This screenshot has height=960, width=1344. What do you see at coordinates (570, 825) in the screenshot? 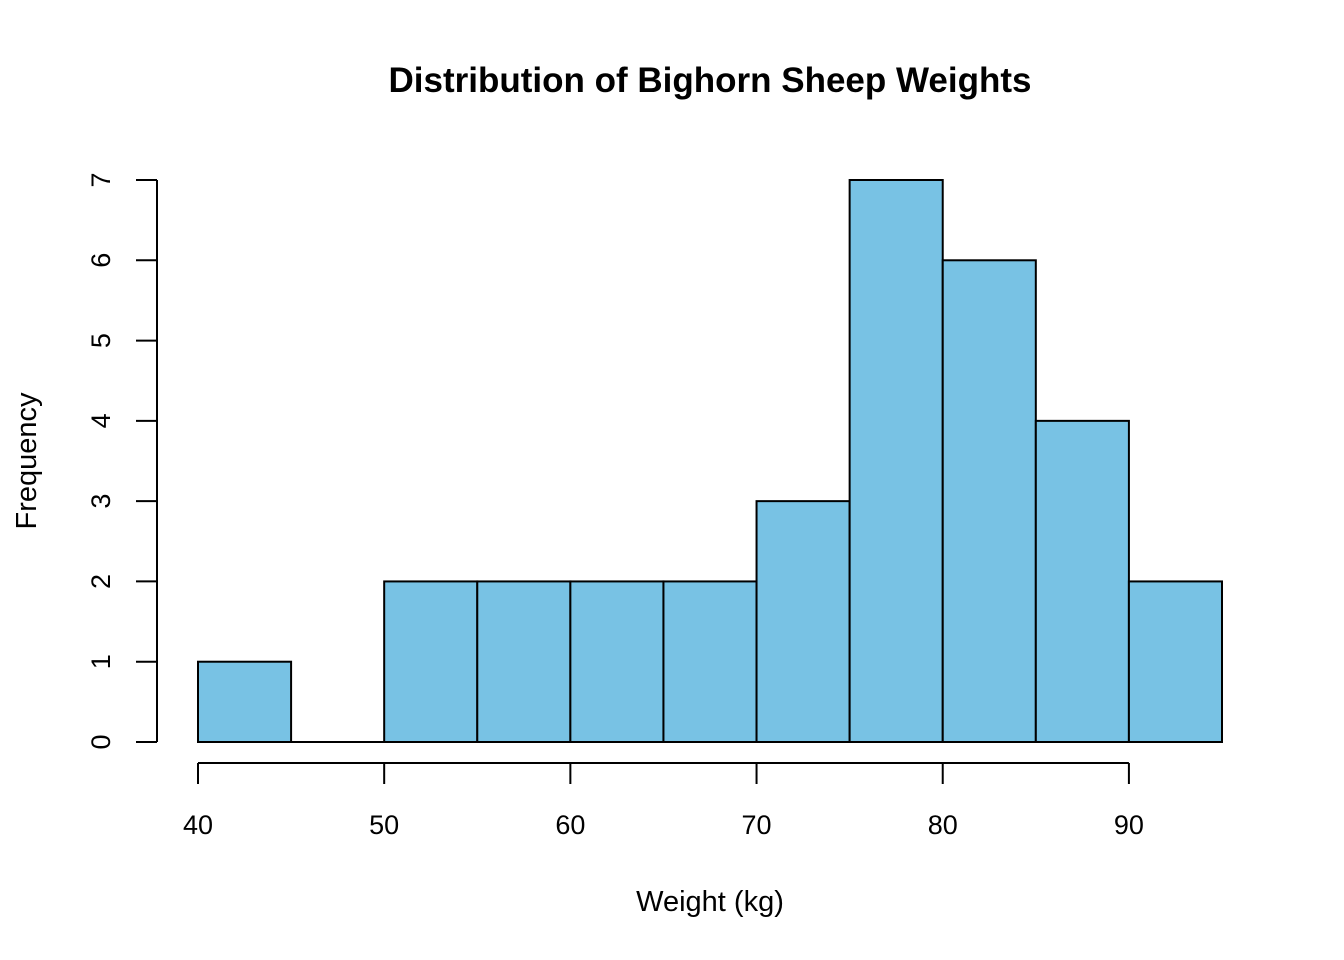
I see `x-tick-label: 60` at bounding box center [570, 825].